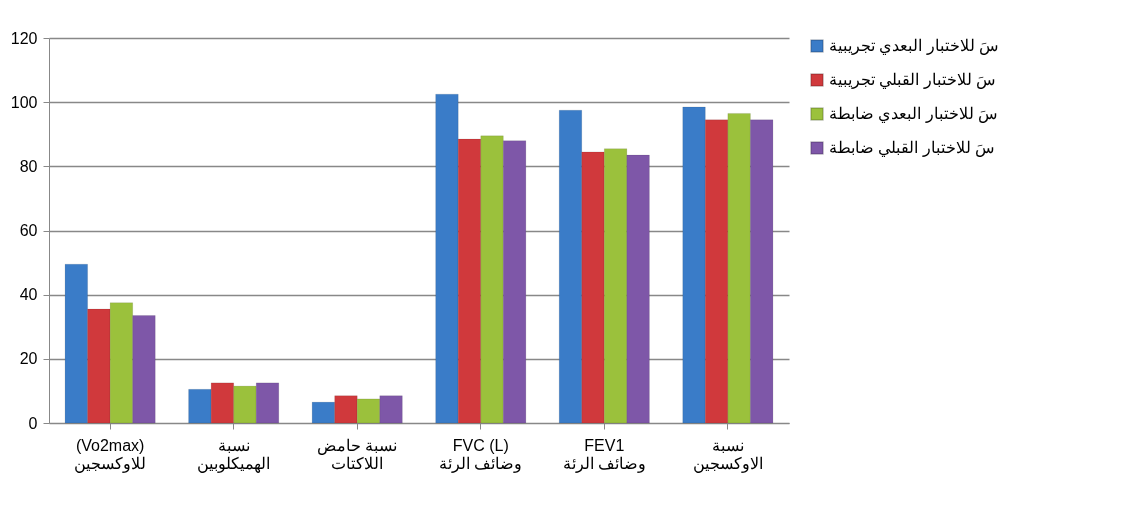 This screenshot has width=1142, height=515. What do you see at coordinates (33, 423) in the screenshot?
I see `y-tick-label: 0` at bounding box center [33, 423].